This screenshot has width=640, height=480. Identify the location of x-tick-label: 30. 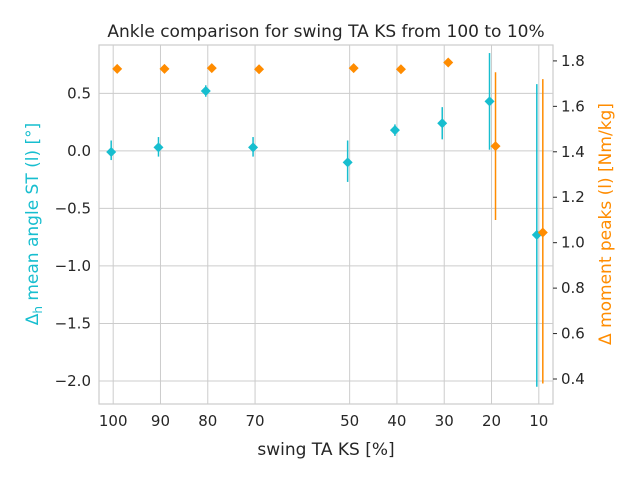
(444, 421).